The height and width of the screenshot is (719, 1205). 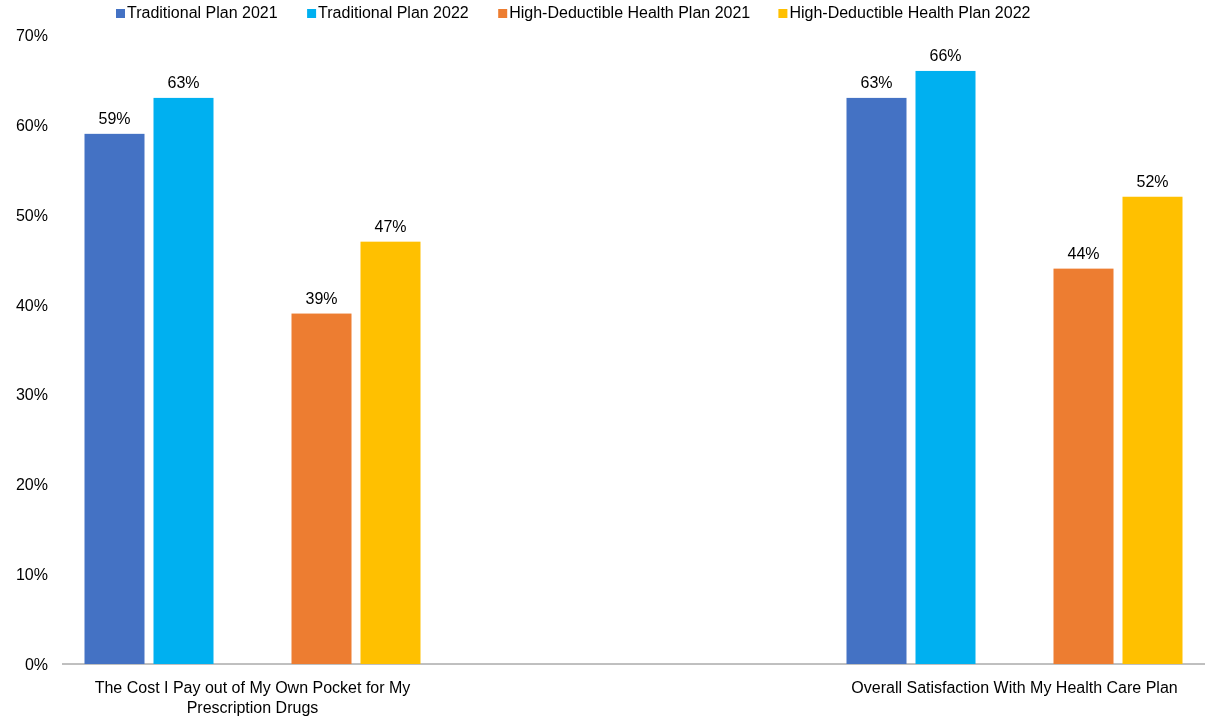 What do you see at coordinates (36, 664) in the screenshot?
I see `y-tick-label: 0%` at bounding box center [36, 664].